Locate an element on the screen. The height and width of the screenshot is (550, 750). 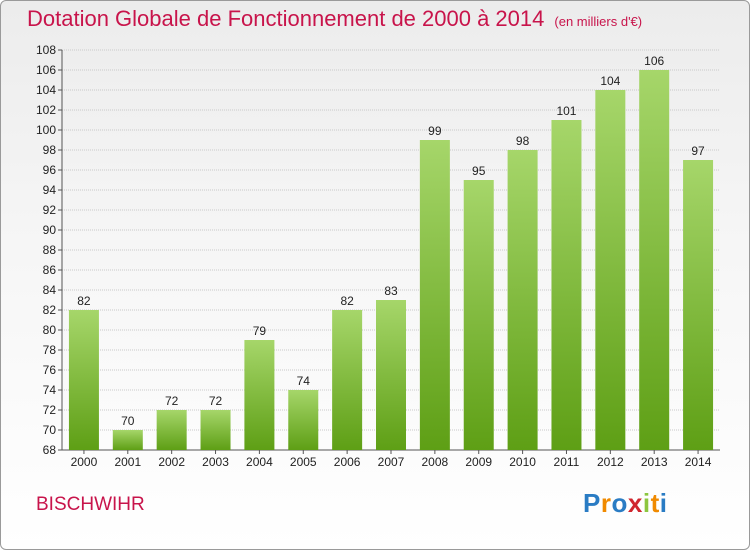
logo-letter: r is located at coordinates (606, 503).